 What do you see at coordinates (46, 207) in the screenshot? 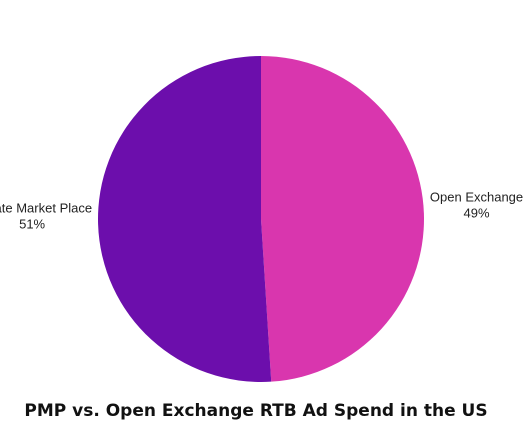
I see `slice-label-2: Private Market Place` at bounding box center [46, 207].